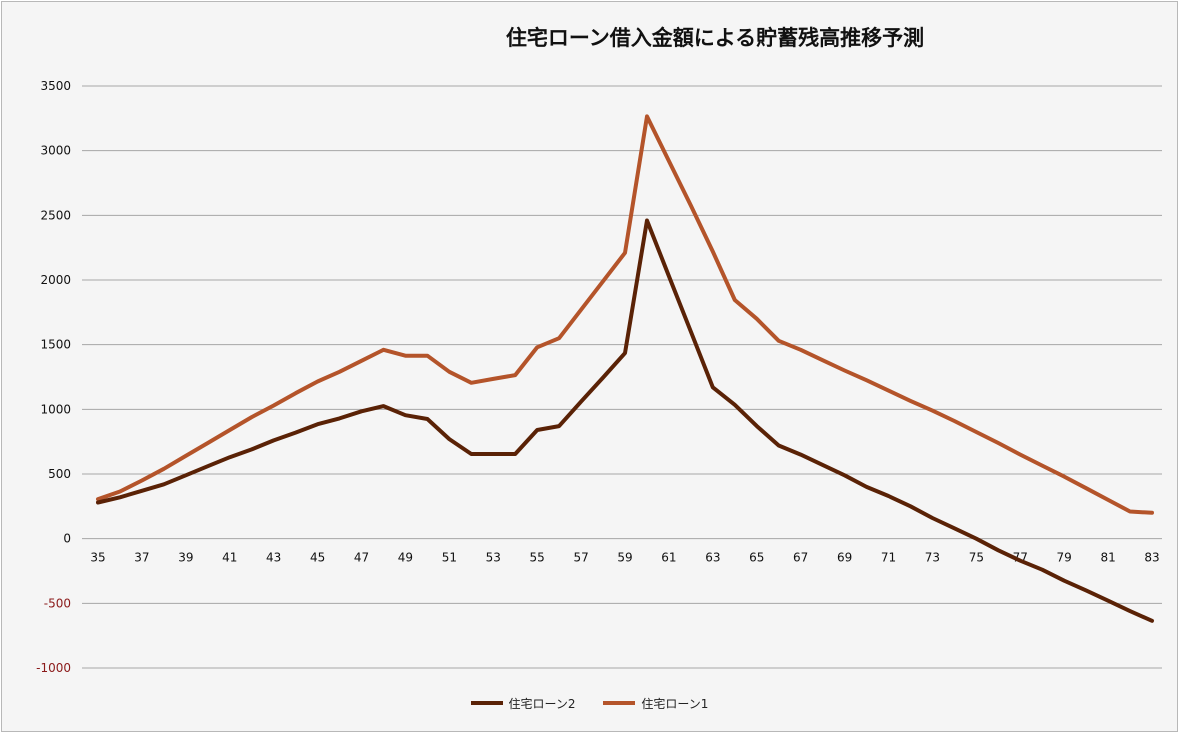  Describe the element at coordinates (1107, 558) in the screenshot. I see `x-tick-label: 81` at that location.